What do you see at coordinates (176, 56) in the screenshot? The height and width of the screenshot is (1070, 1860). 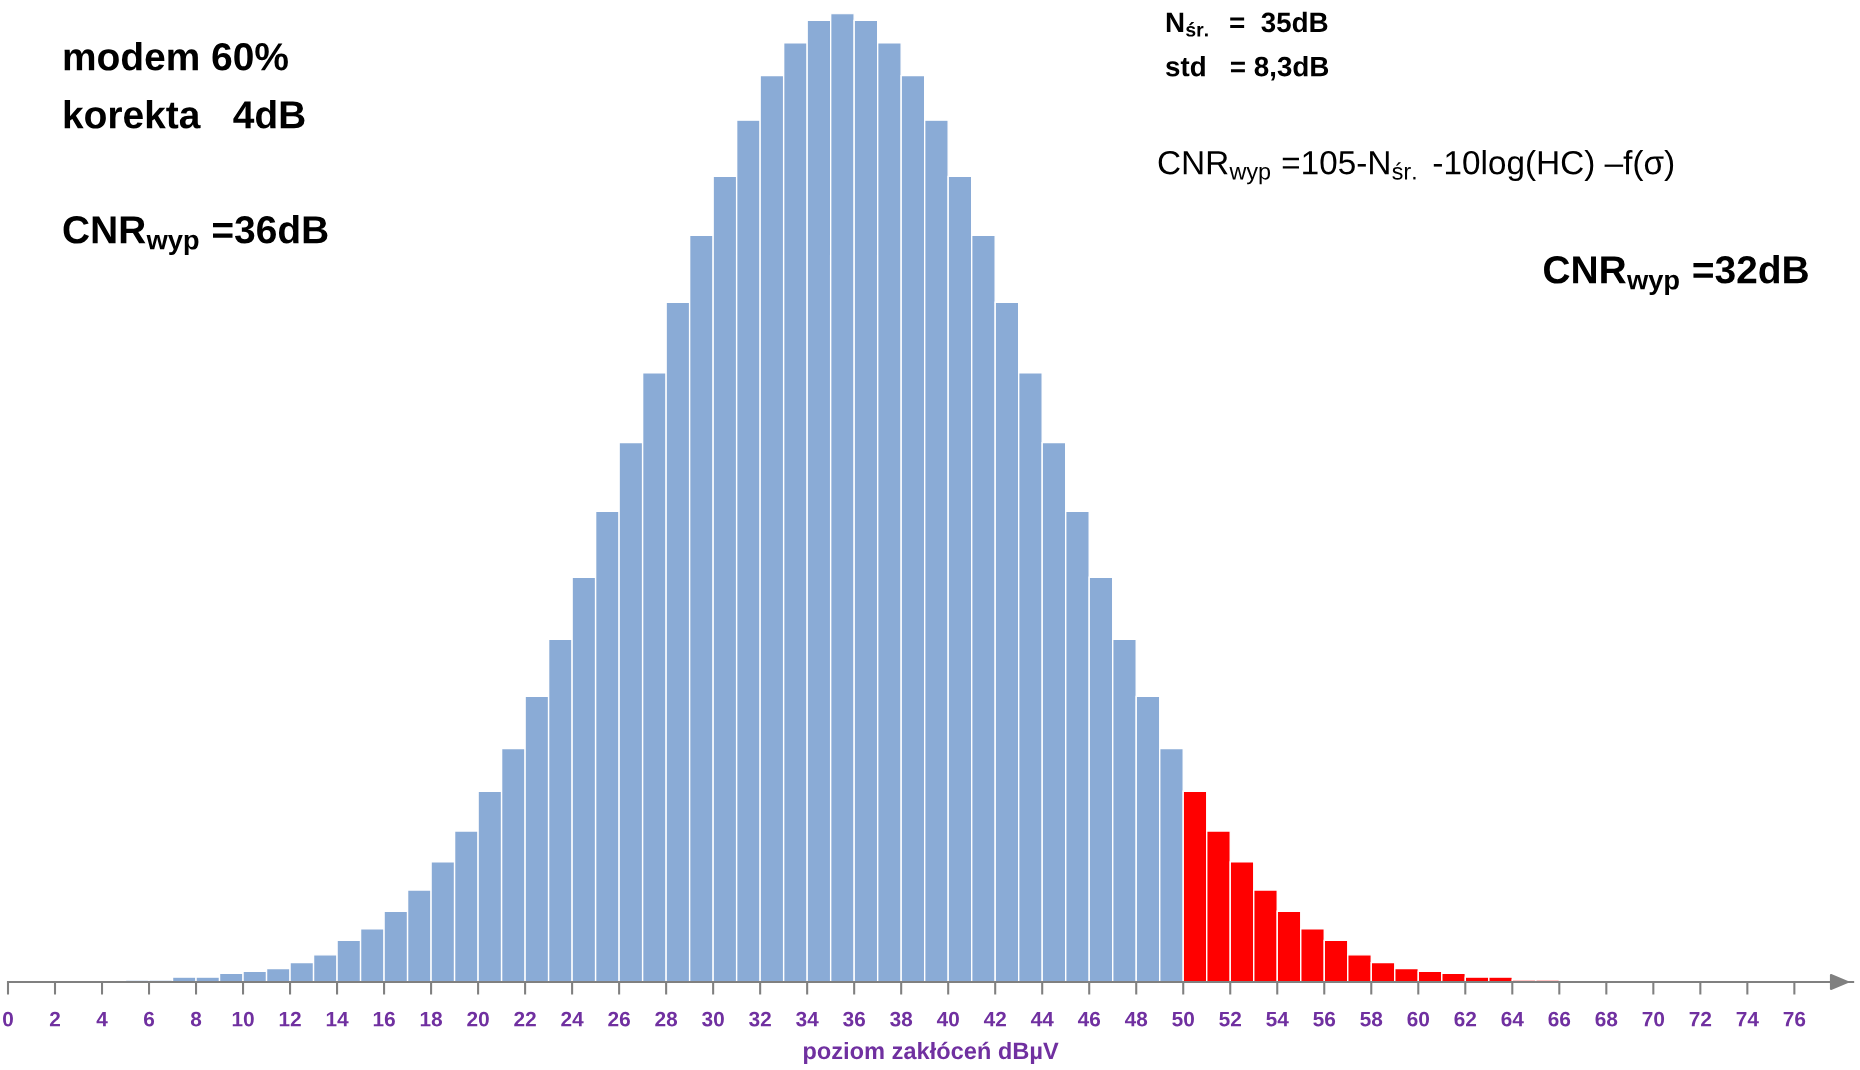 I see `annotation: modem 60%` at bounding box center [176, 56].